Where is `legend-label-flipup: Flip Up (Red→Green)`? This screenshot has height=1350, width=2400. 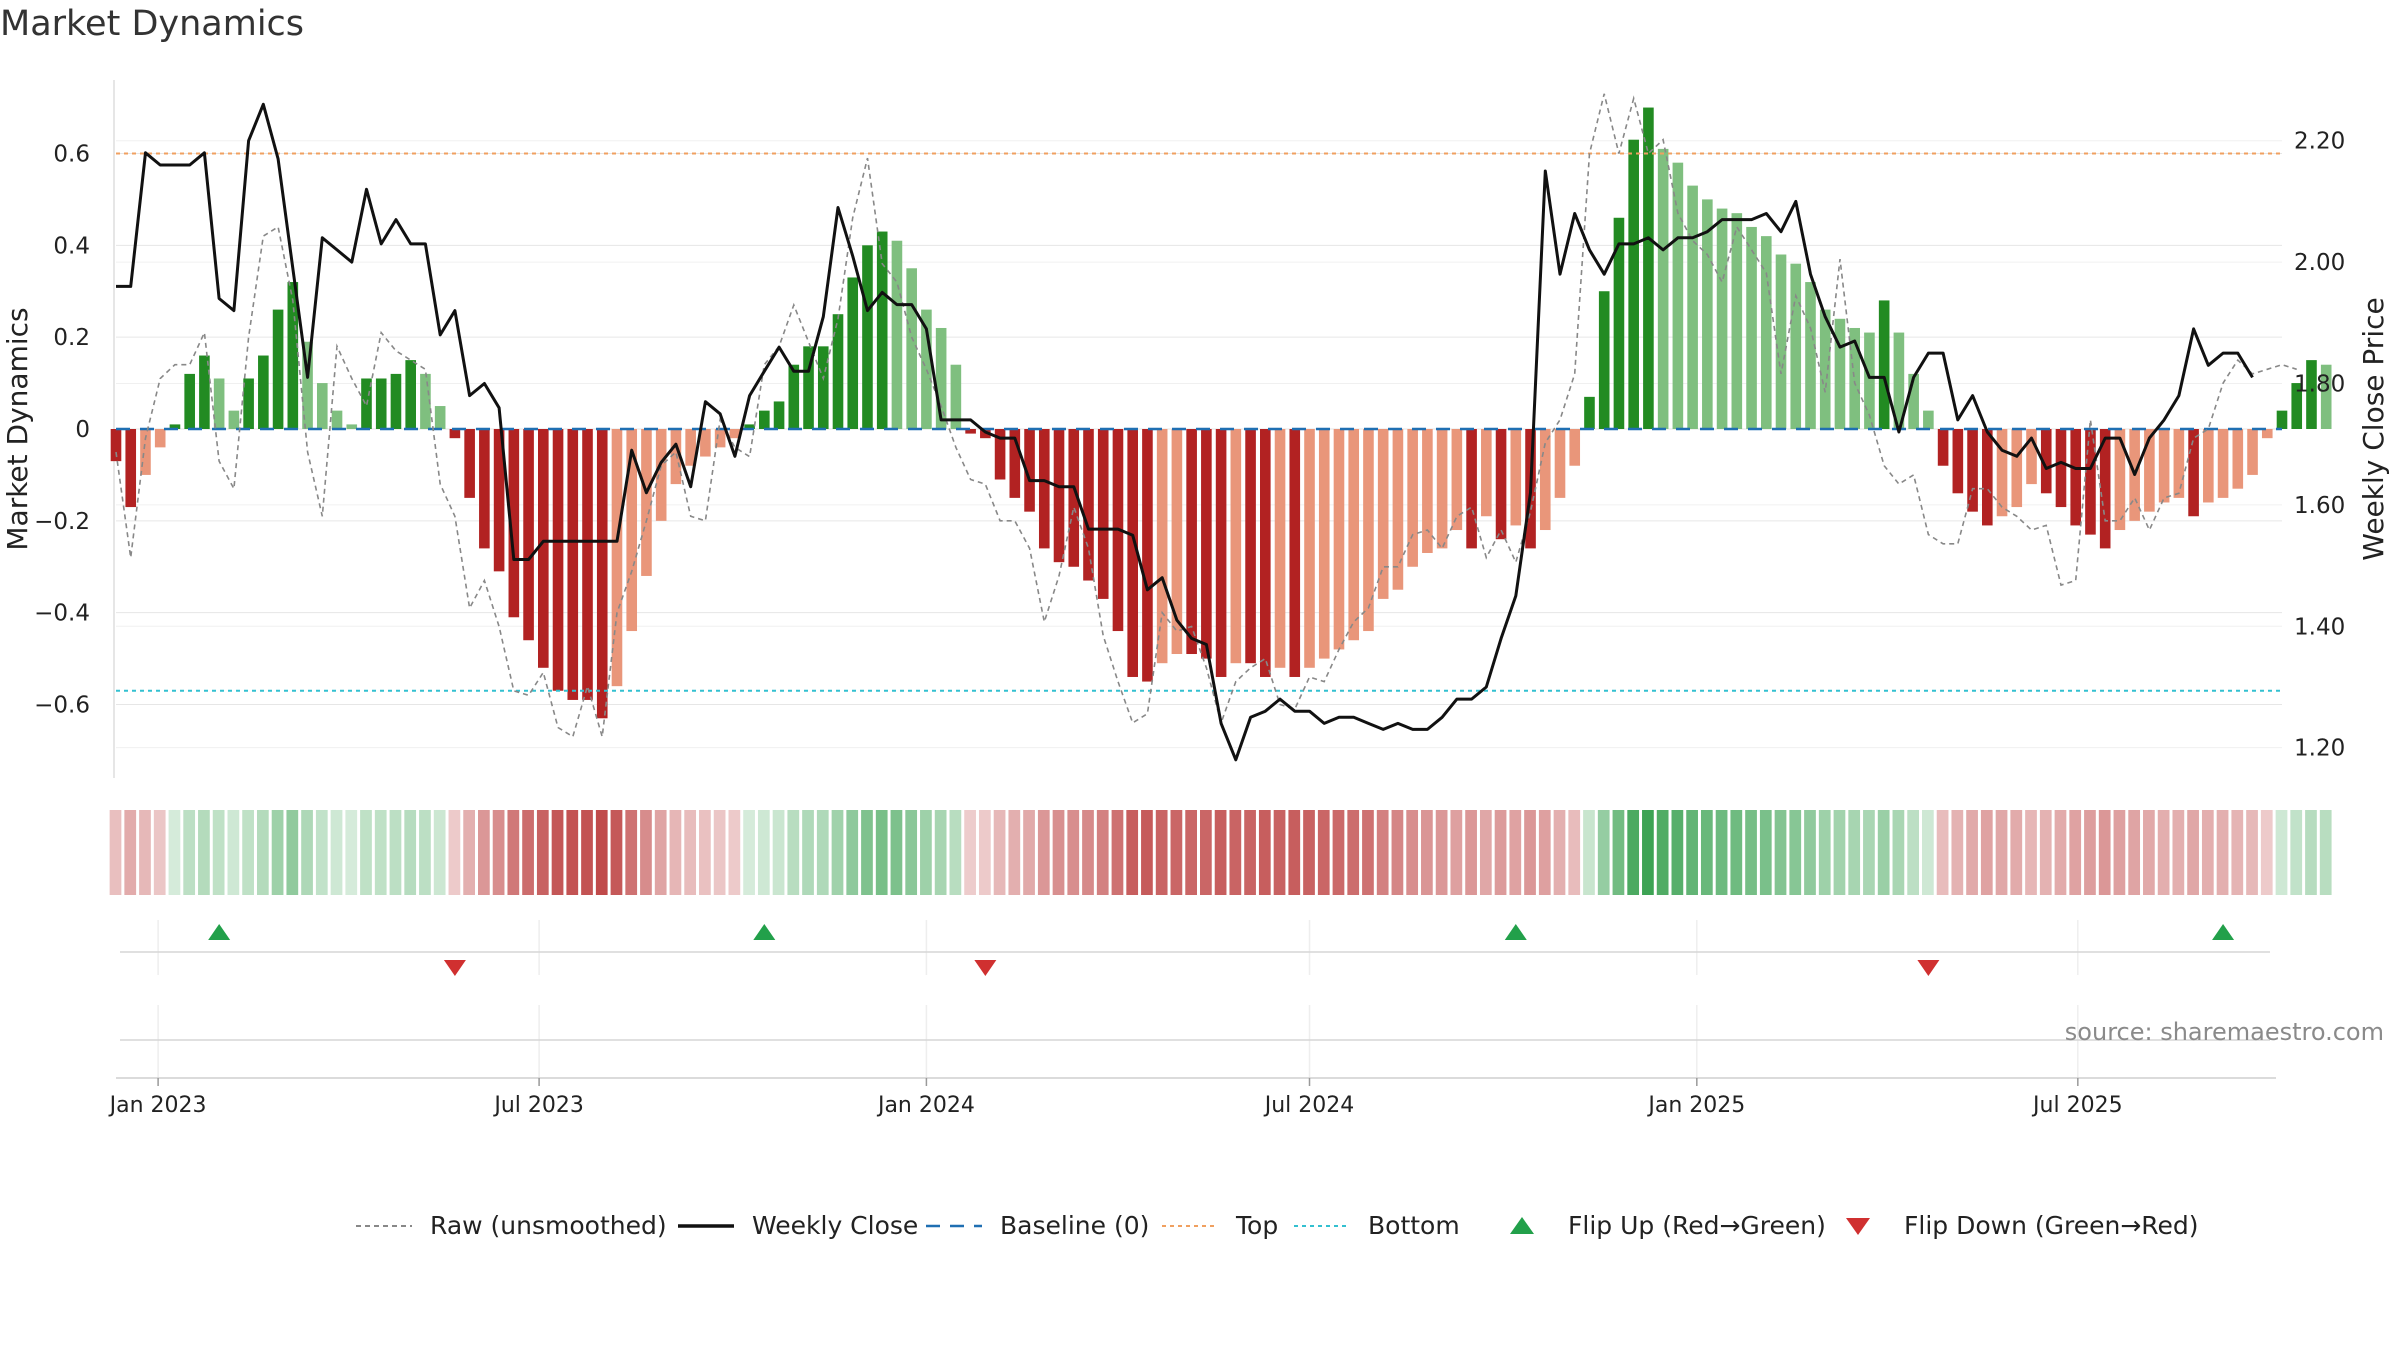
legend-label-flipup: Flip Up (Red→Green) is located at coordinates (1697, 1225).